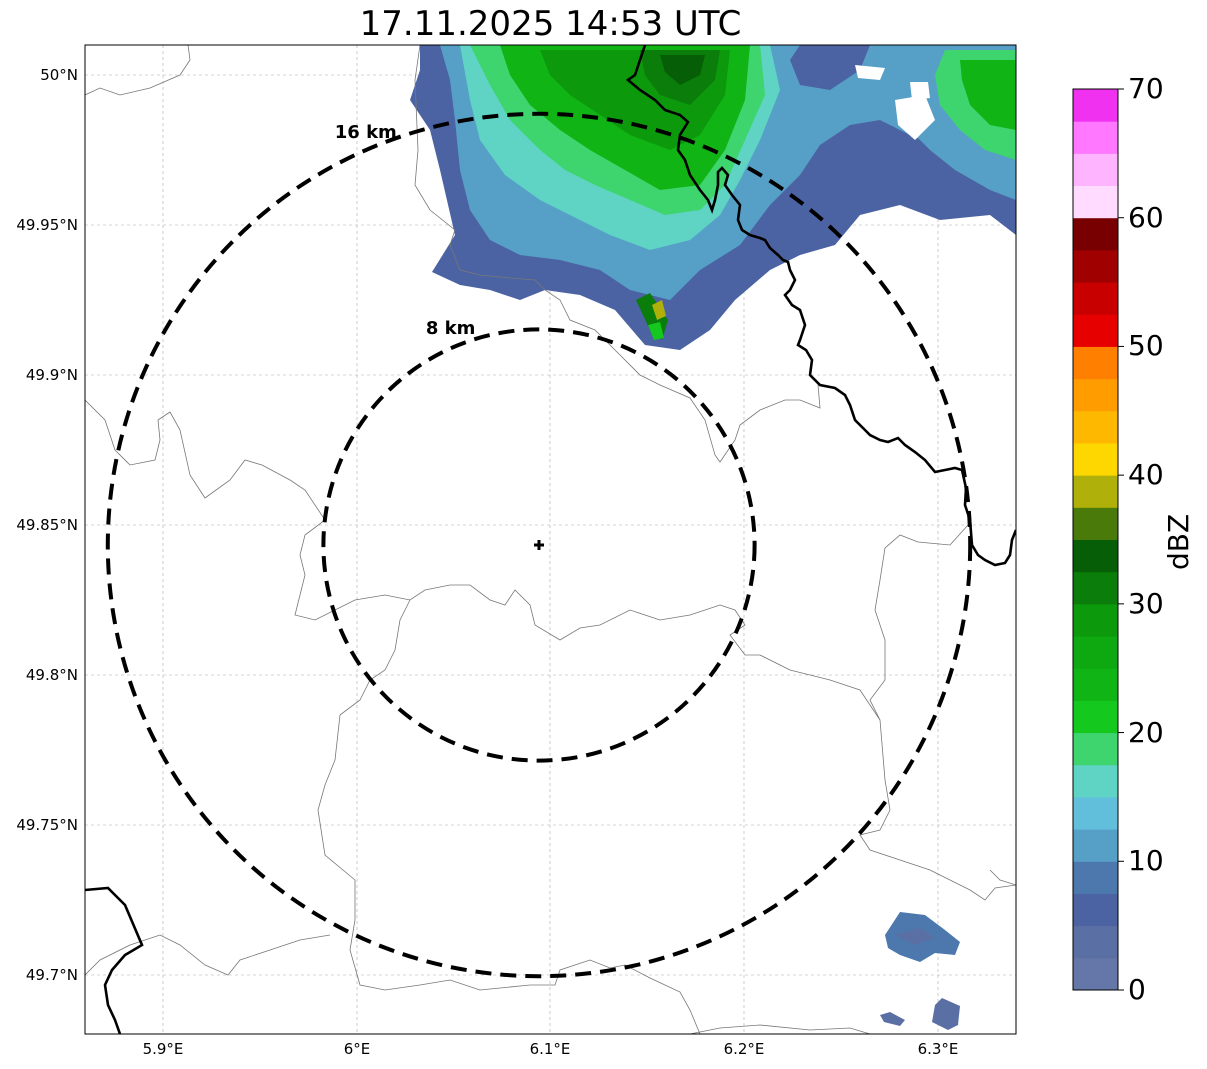 Image resolution: width=1207 pixels, height=1069 pixels. What do you see at coordinates (1146, 217) in the screenshot?
I see `colorbar-tick-label: 60` at bounding box center [1146, 217].